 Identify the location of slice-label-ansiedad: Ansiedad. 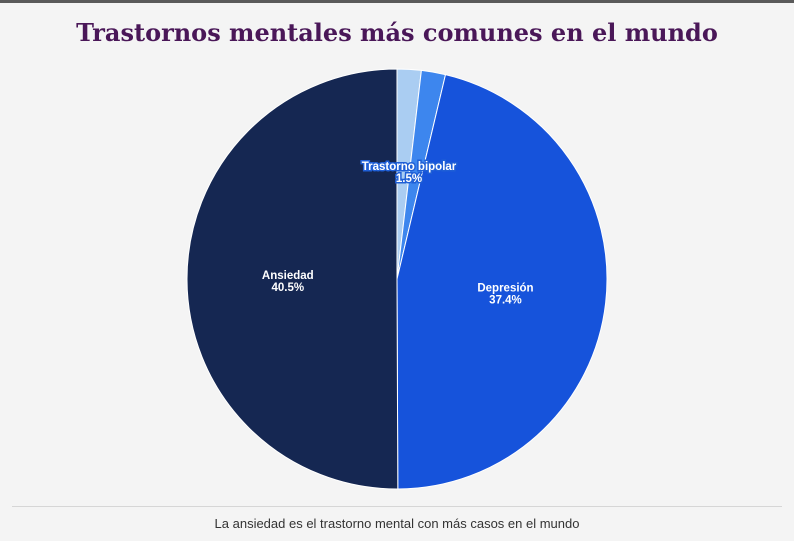
(288, 276).